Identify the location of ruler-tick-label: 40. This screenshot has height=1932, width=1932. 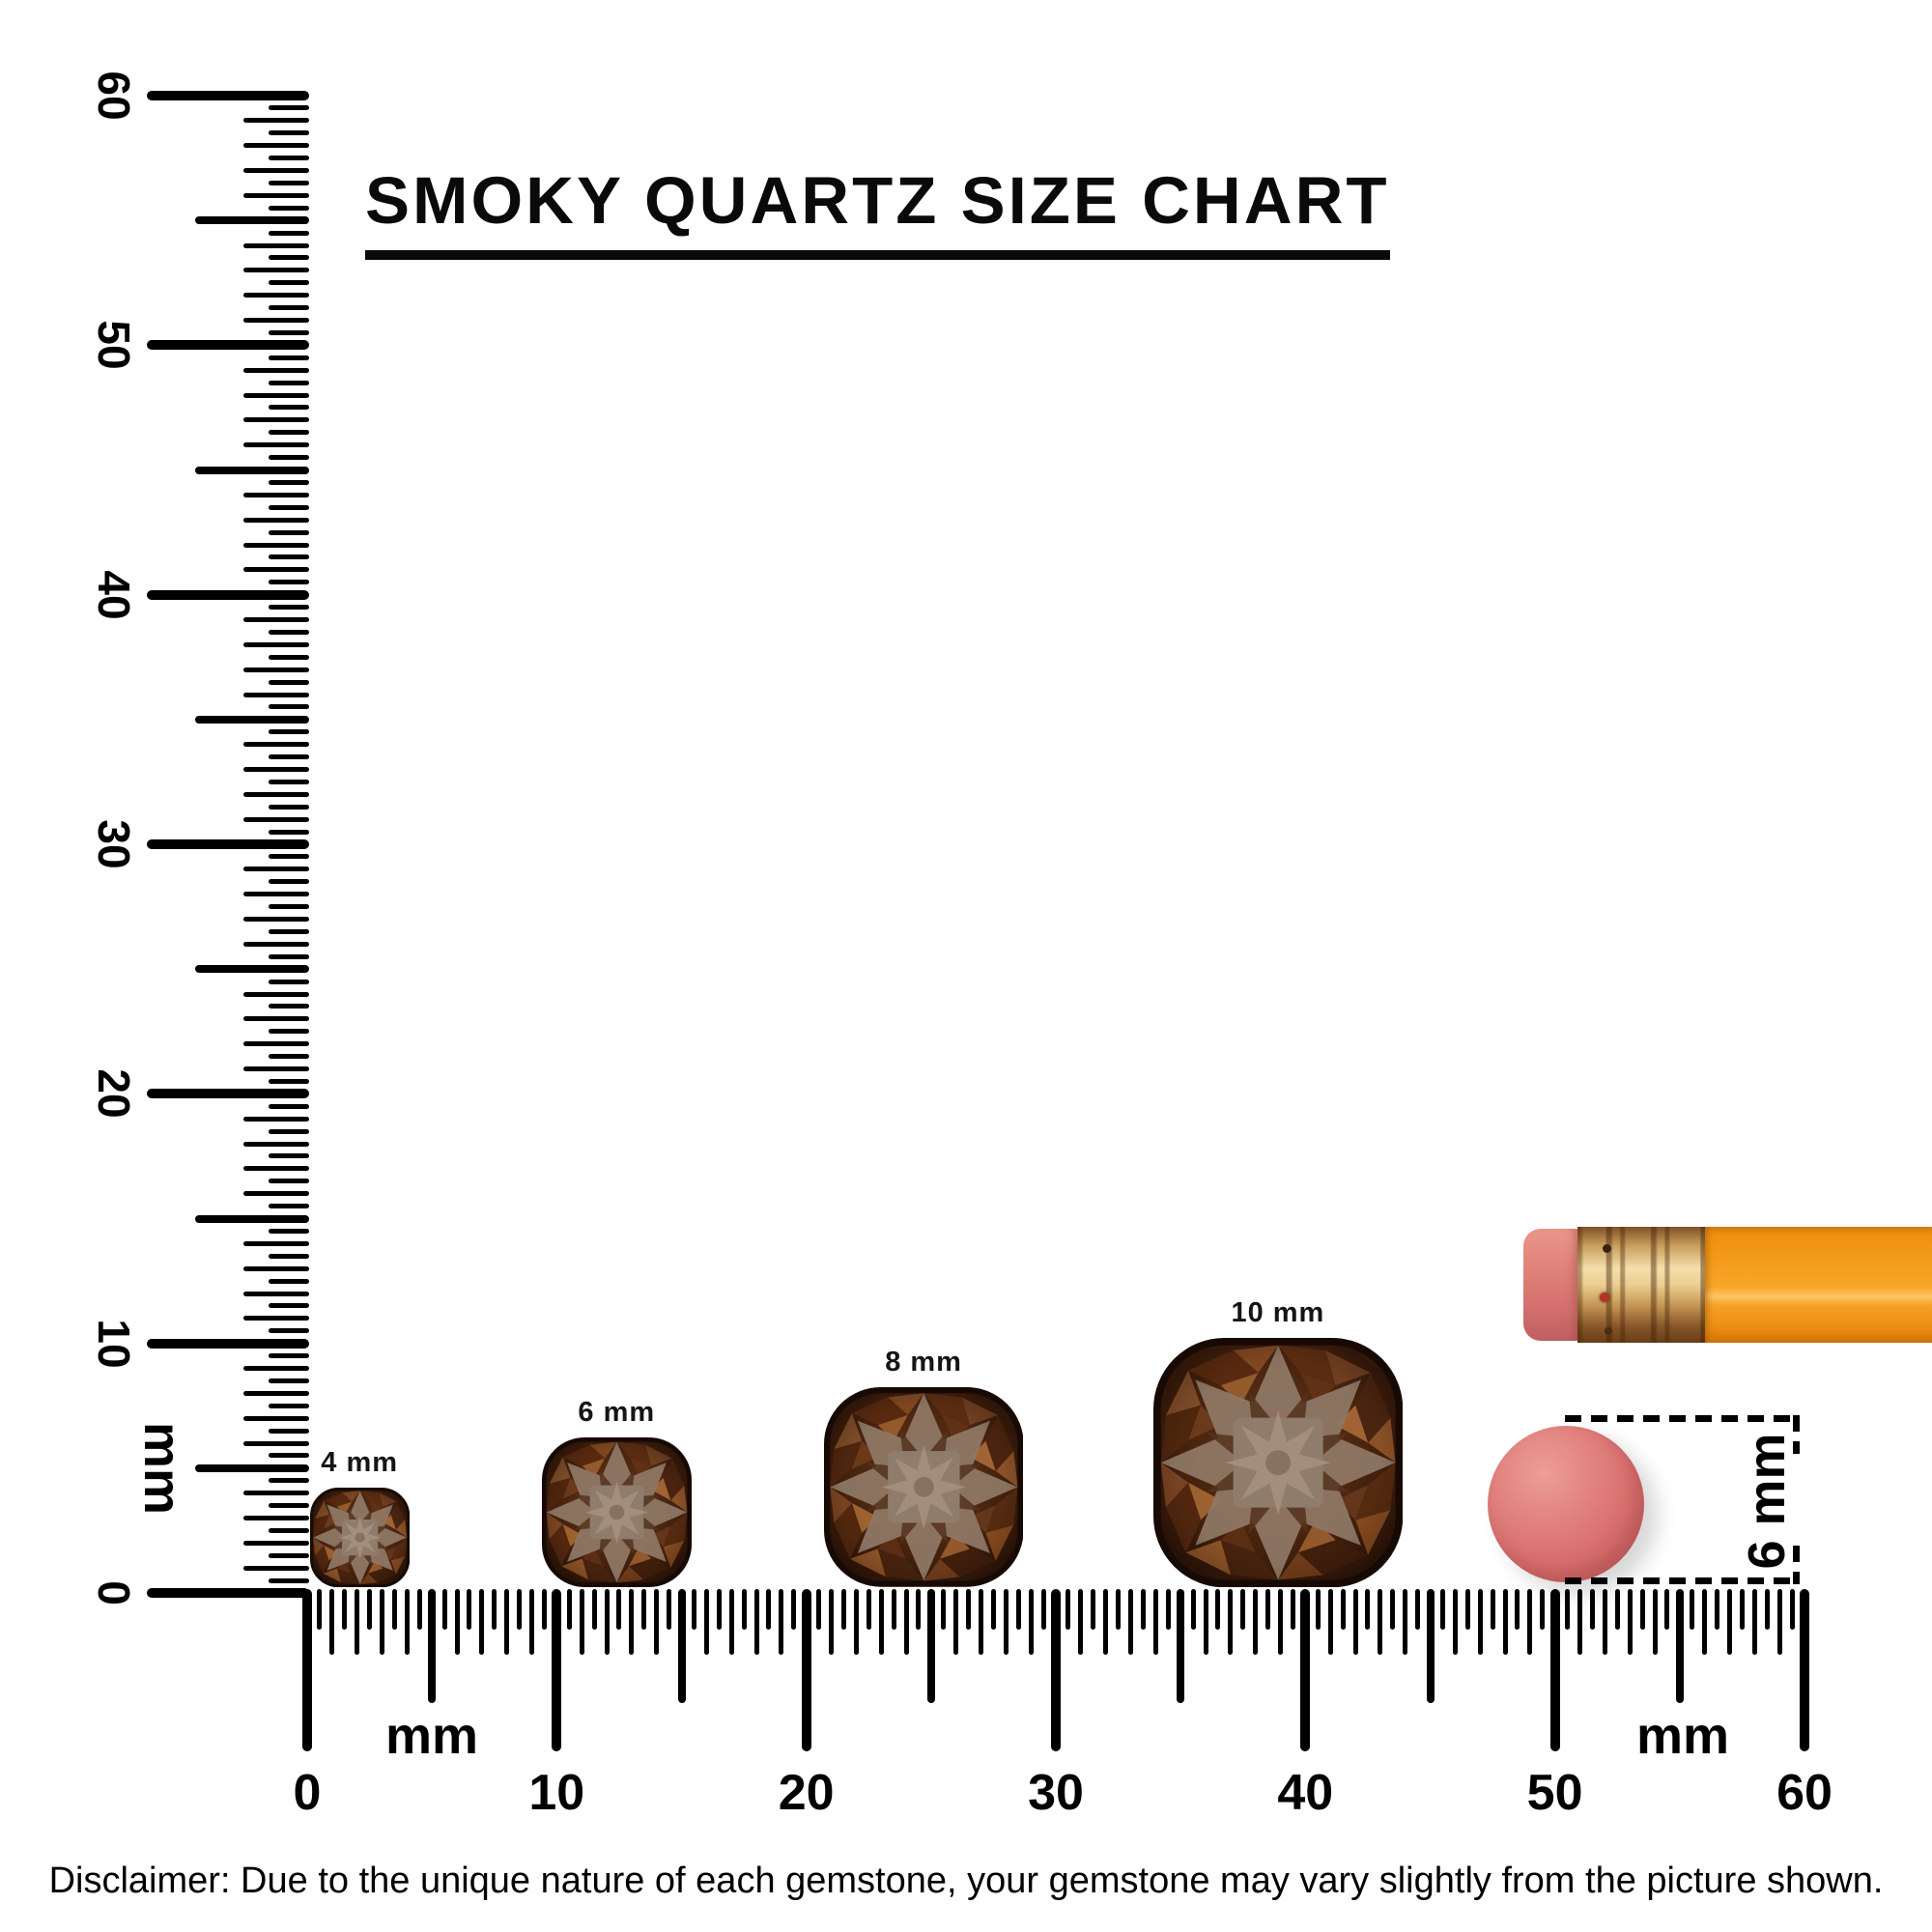
(1305, 1793).